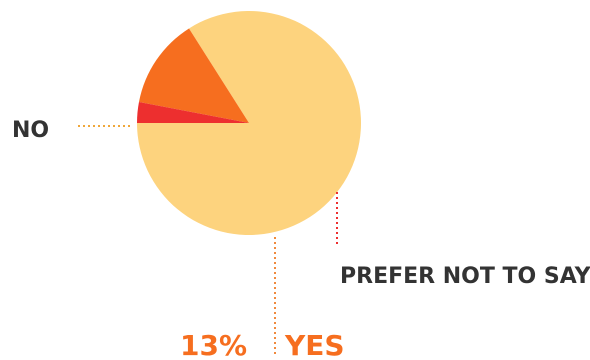  I want to click on pie-slice-yes, so click(193, 75).